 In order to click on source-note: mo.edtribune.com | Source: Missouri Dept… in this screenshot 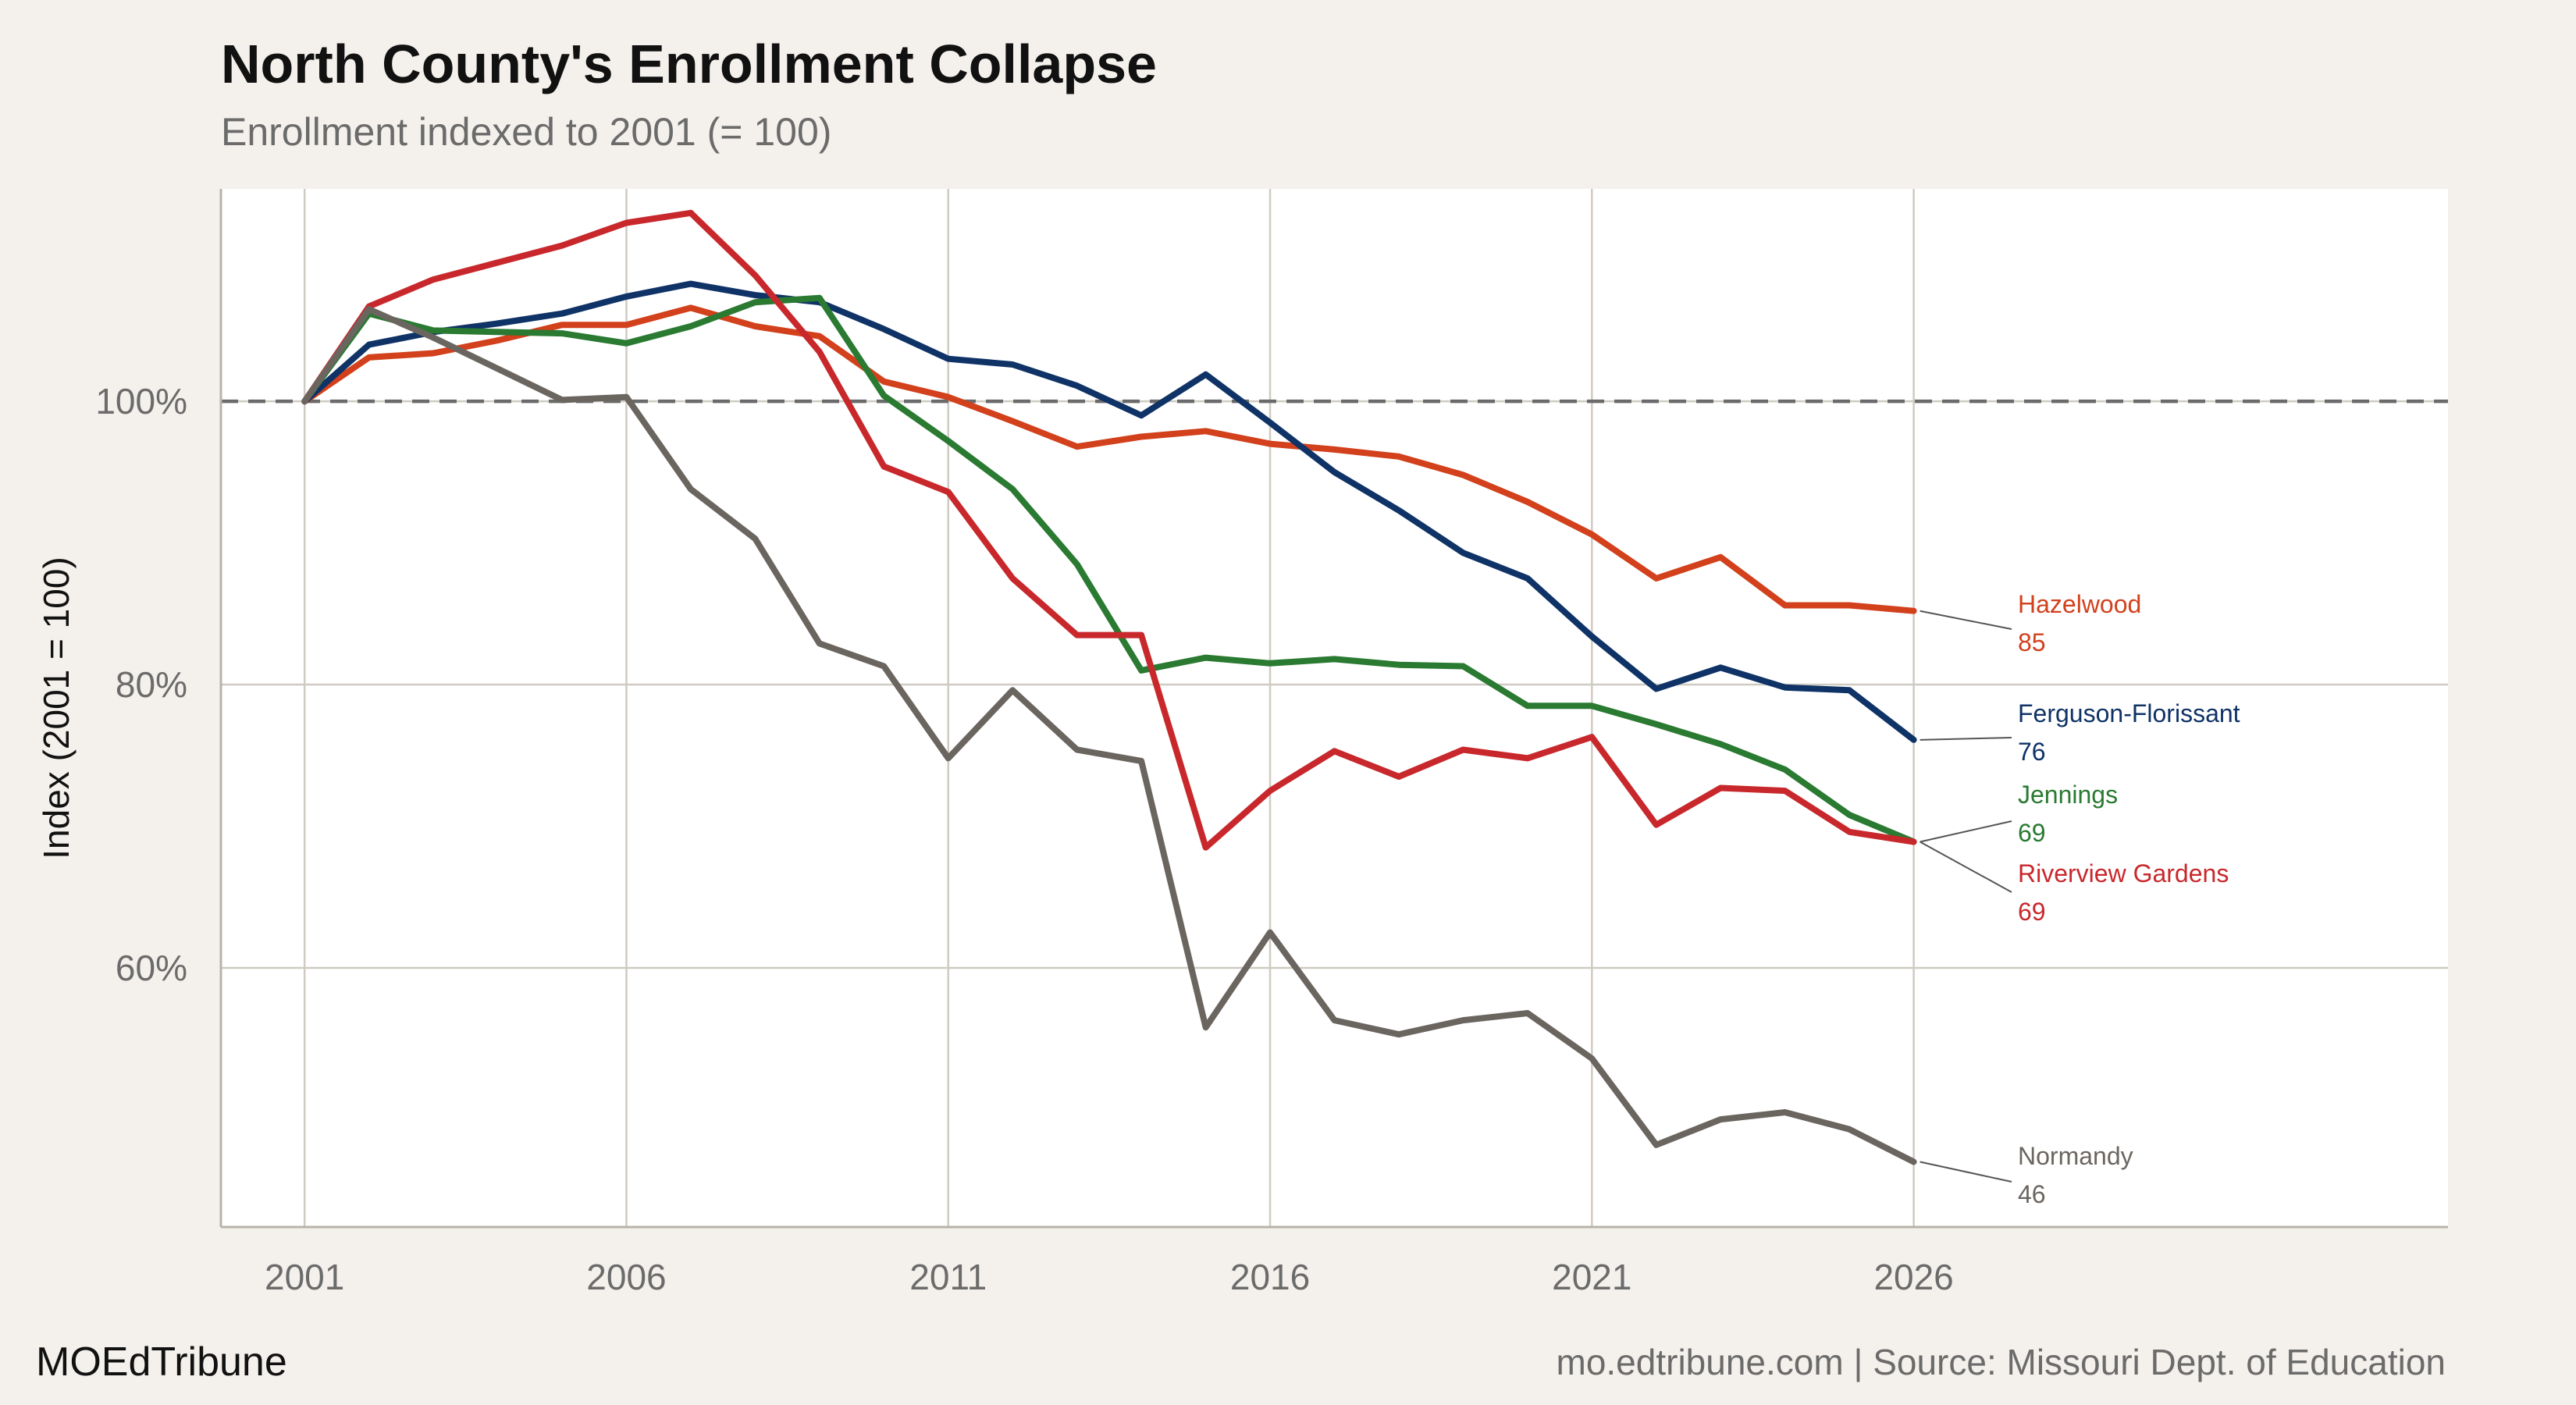, I will do `click(2001, 1362)`.